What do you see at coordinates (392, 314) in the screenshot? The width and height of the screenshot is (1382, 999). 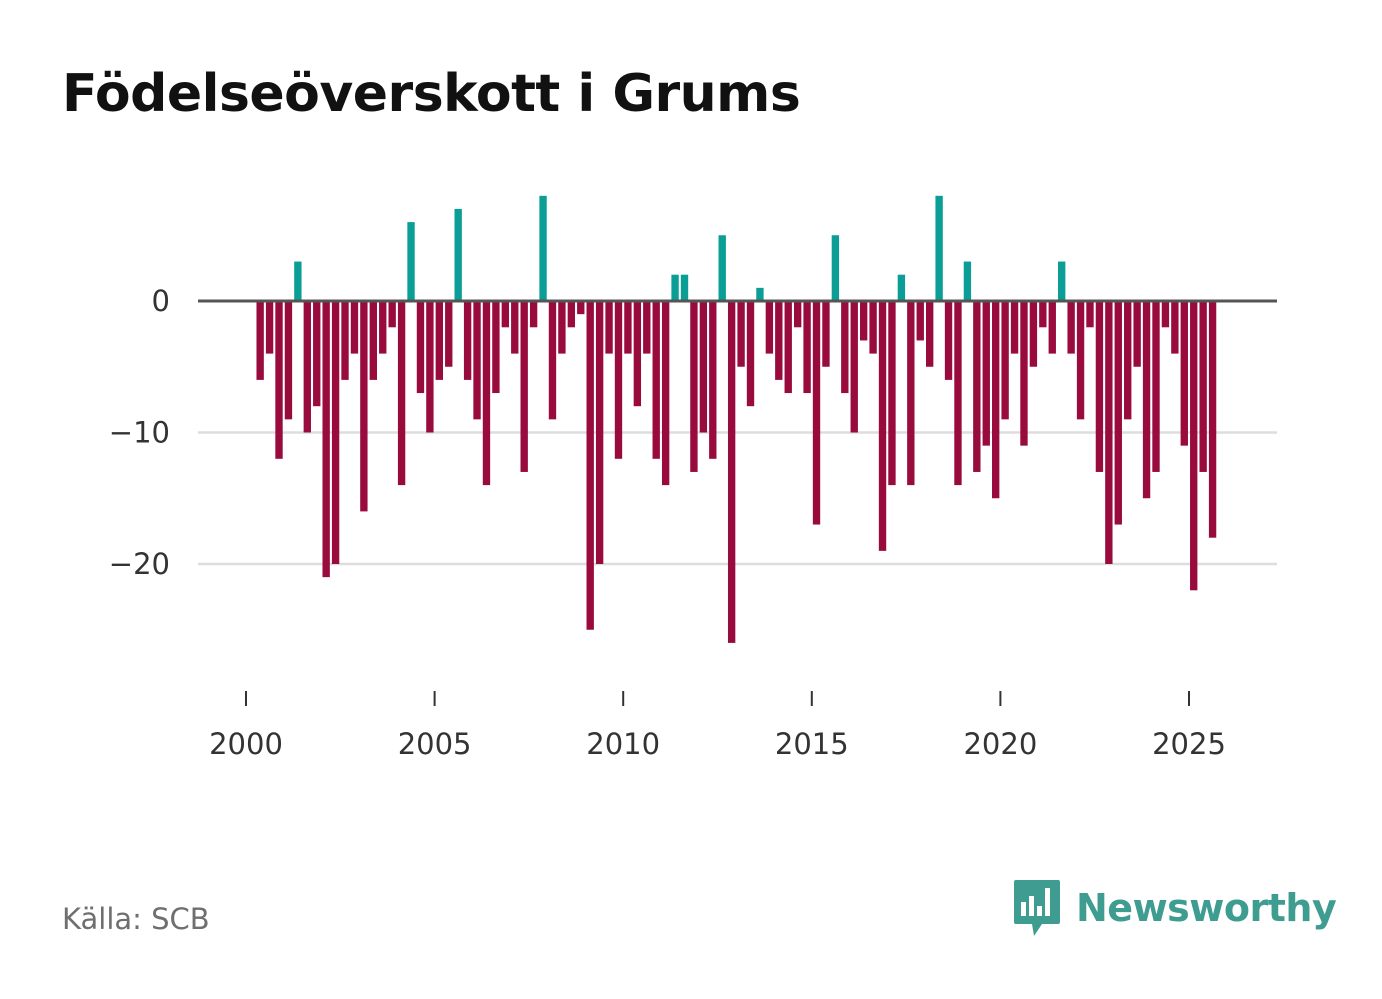 I see `bar-2003-q4` at bounding box center [392, 314].